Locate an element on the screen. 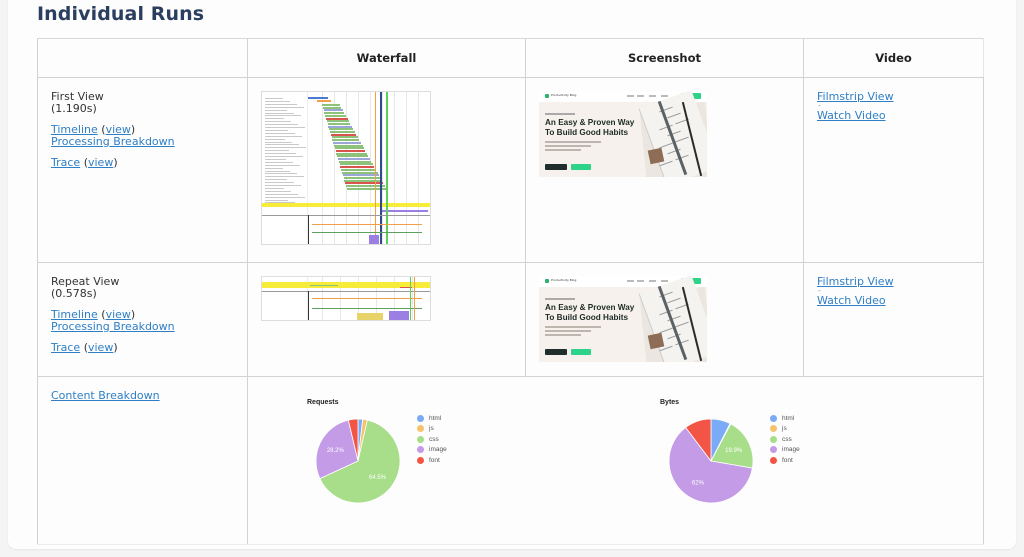 The height and width of the screenshot is (557, 1024). bytes-legend: html js css image font is located at coordinates (785, 439).